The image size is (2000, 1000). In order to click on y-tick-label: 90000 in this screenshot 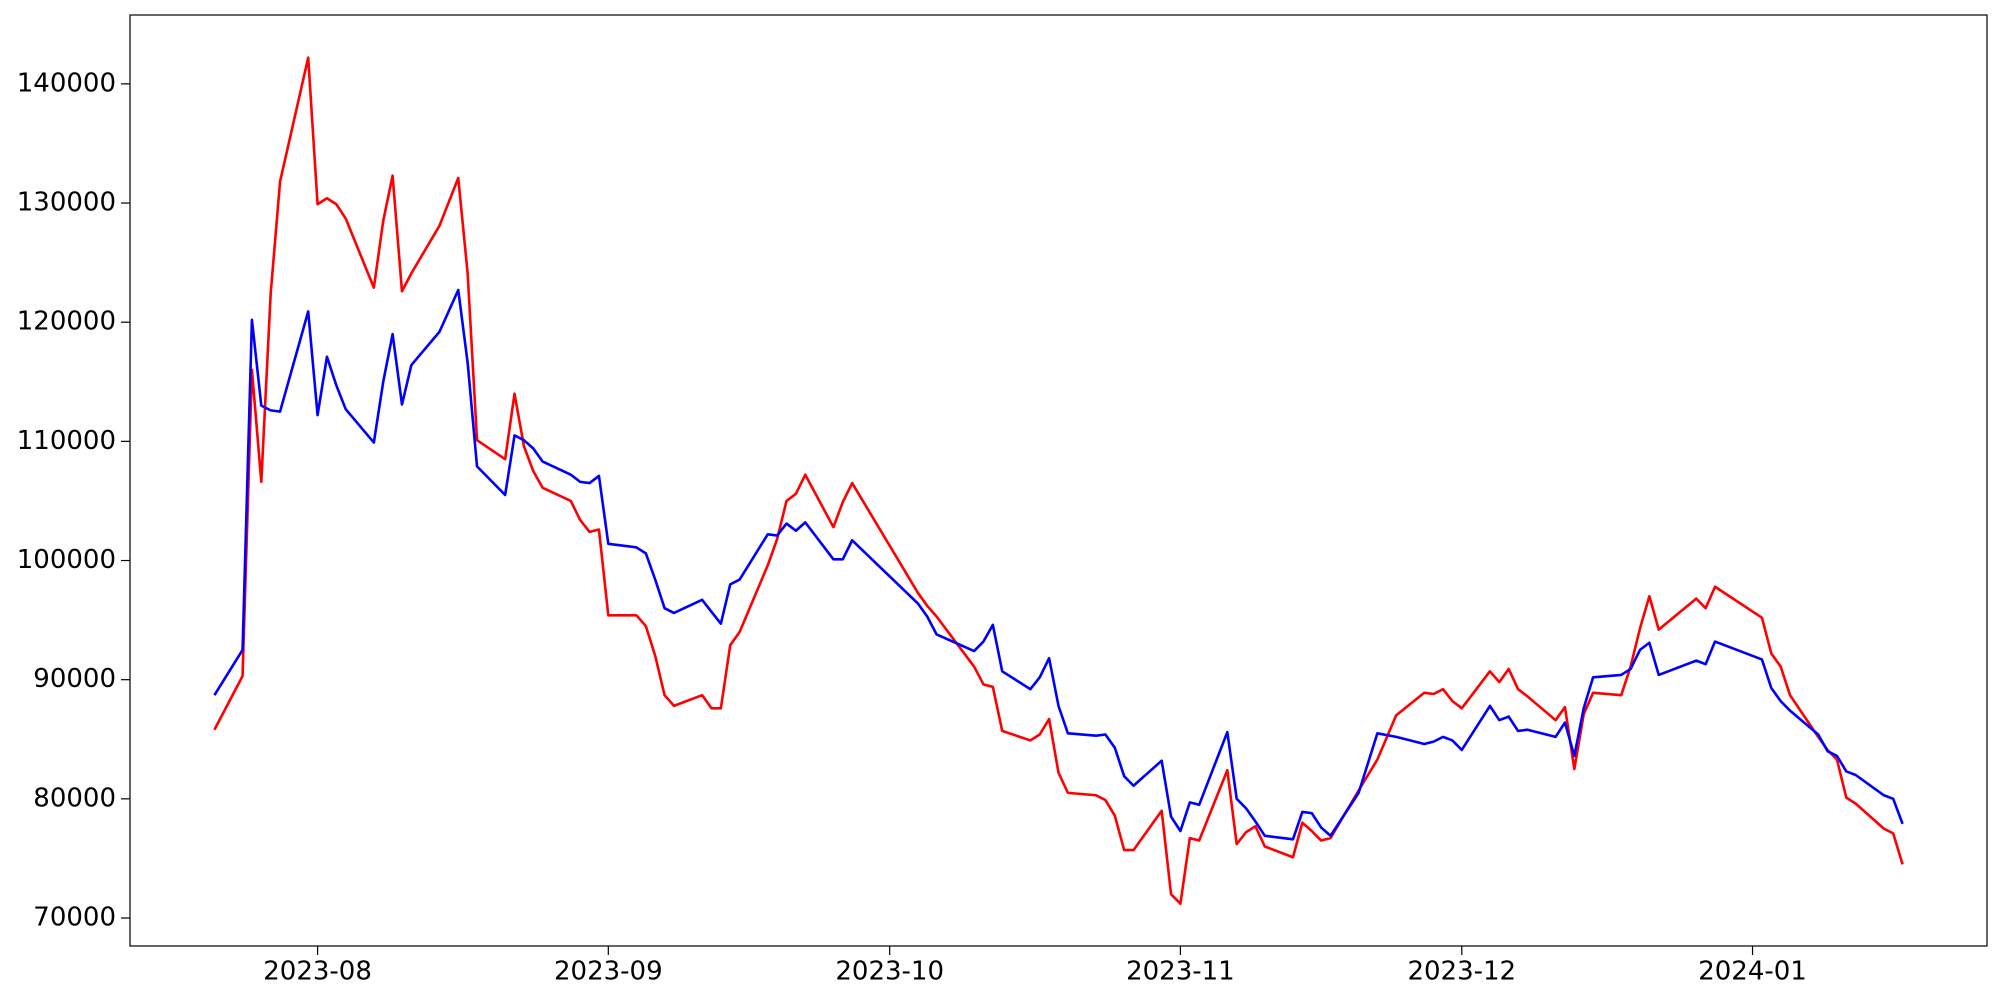, I will do `click(74, 679)`.